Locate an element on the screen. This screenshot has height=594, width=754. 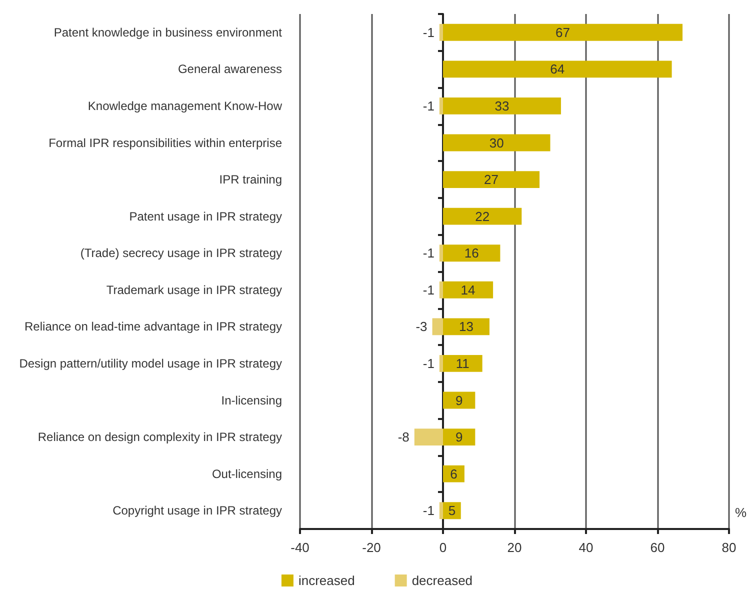
data-label: -3 is located at coordinates (422, 326).